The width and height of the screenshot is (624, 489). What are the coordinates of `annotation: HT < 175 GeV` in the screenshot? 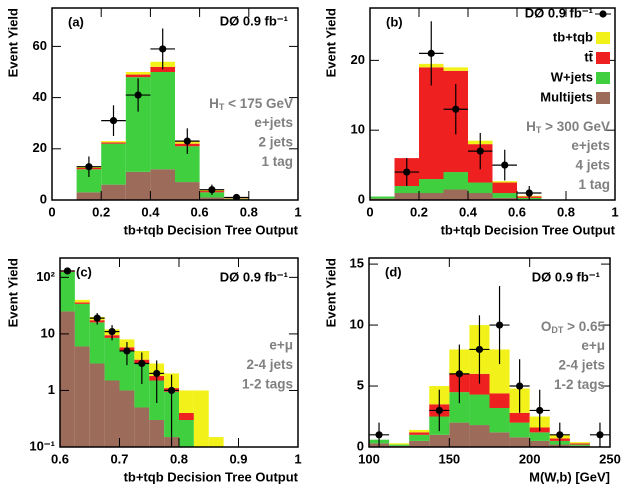 It's located at (251, 104).